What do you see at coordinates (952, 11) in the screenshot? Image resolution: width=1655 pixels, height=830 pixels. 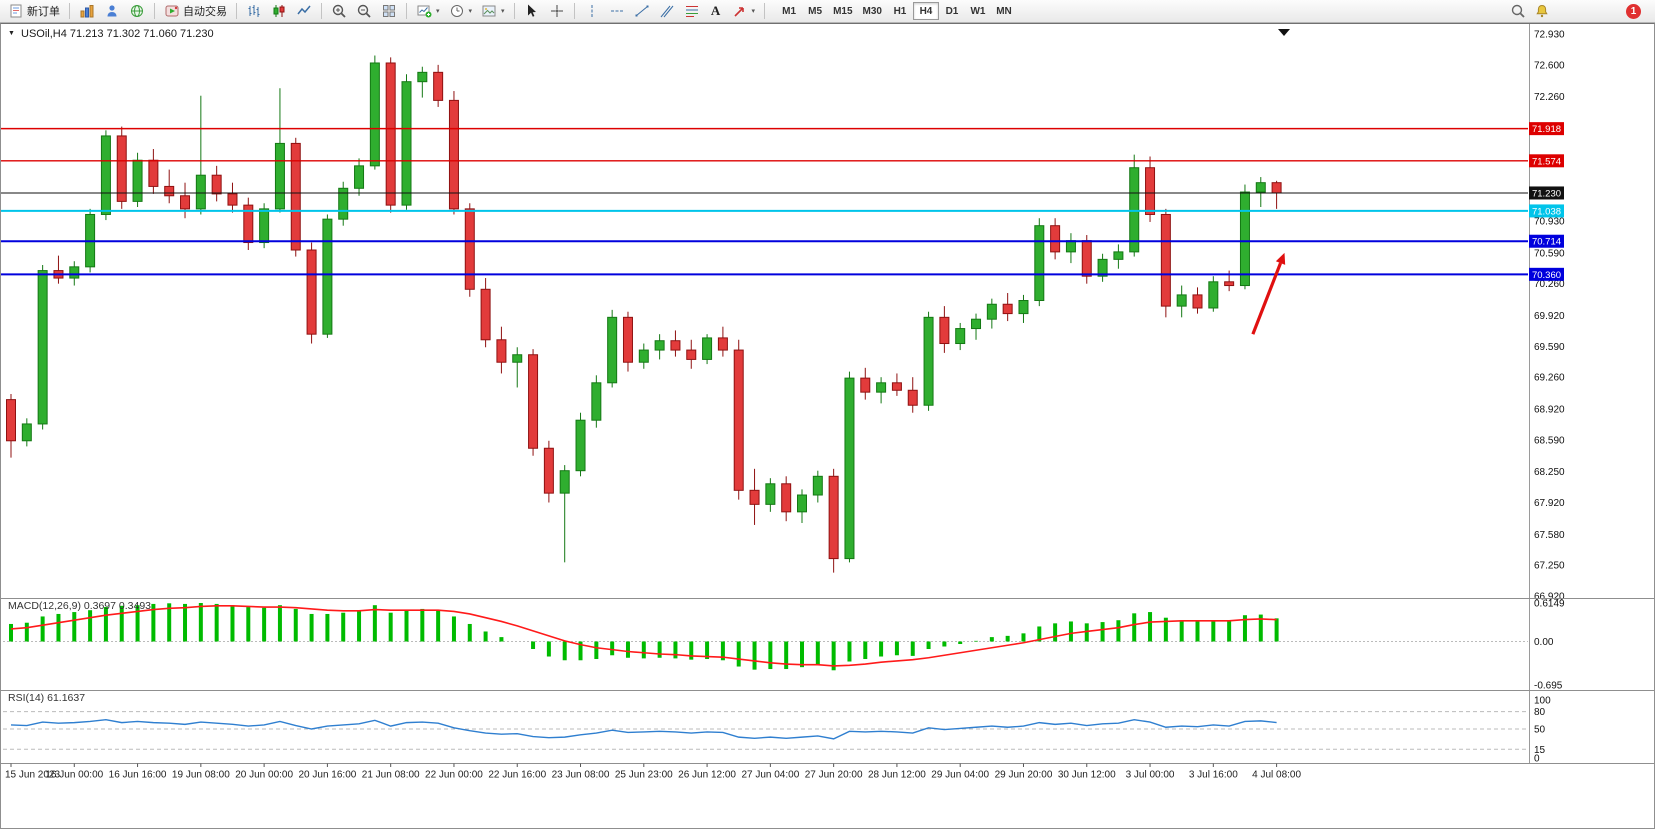 I see `timeframe-d1-button: D1` at bounding box center [952, 11].